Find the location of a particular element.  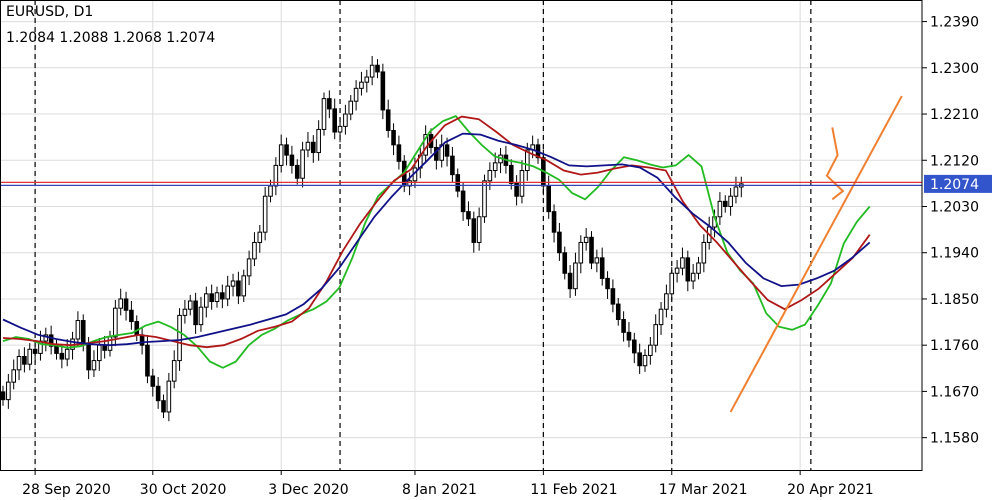

trendlines is located at coordinates (816, 254).